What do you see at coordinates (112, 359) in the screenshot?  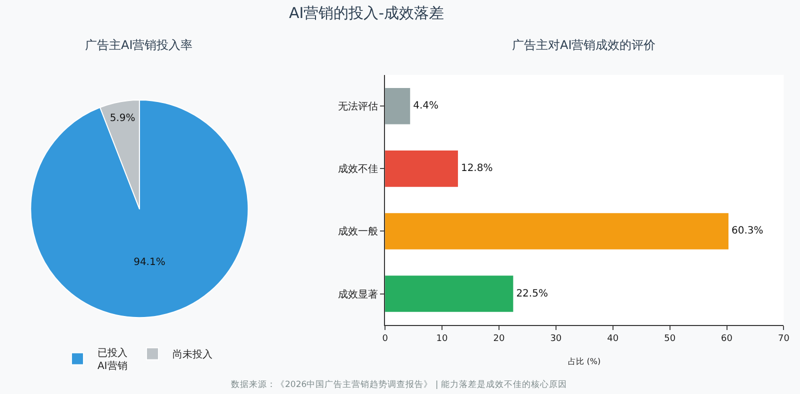 I see `legend-label: 已投入 AI营销` at bounding box center [112, 359].